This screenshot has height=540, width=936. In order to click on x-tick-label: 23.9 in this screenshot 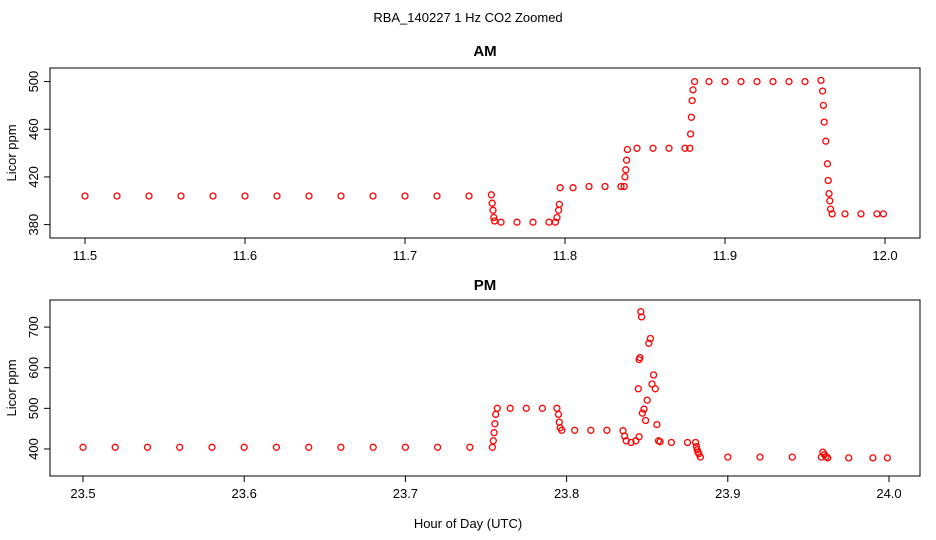, I will do `click(727, 493)`.